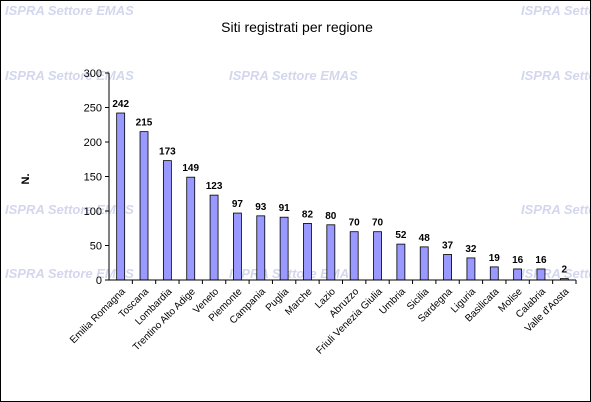  I want to click on y-tick-label: 100, so click(93, 212).